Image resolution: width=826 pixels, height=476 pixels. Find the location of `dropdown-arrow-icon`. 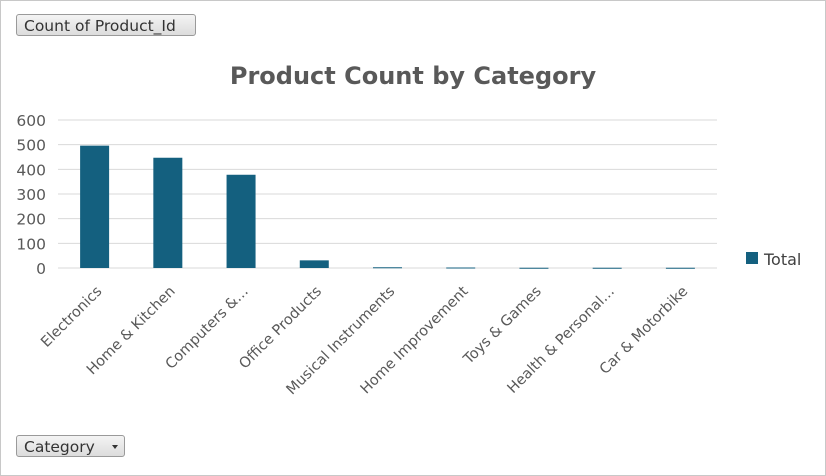

dropdown-arrow-icon is located at coordinates (115, 447).